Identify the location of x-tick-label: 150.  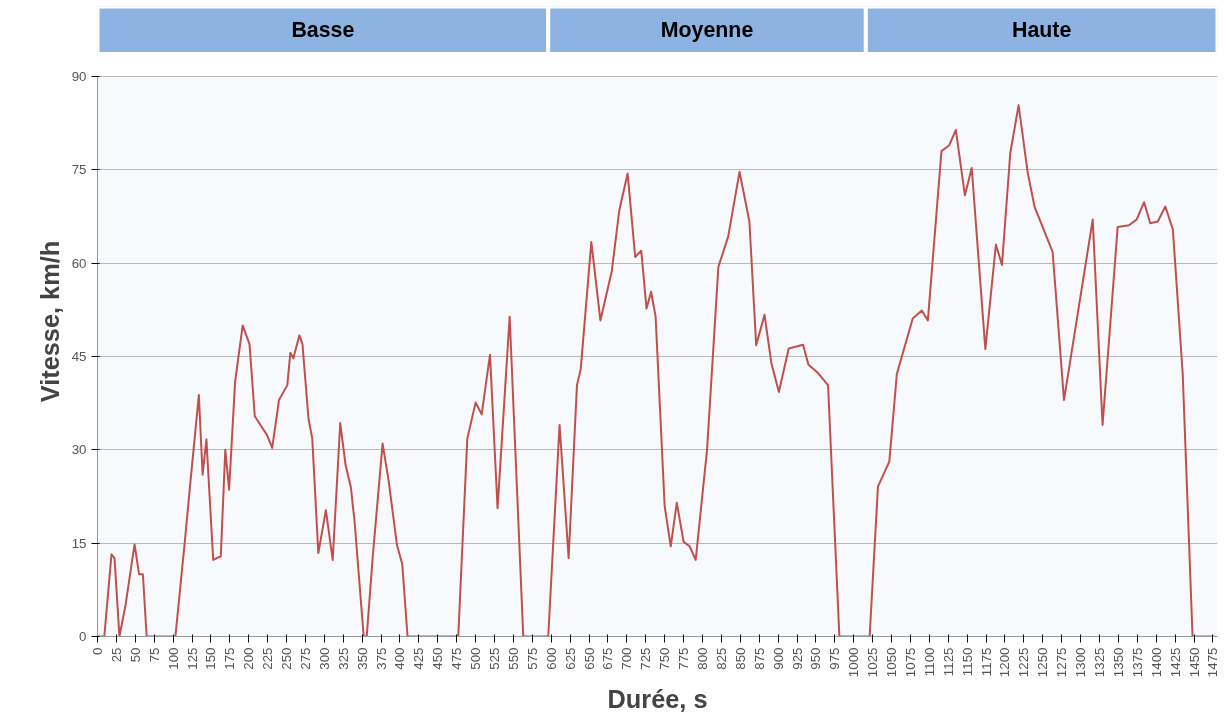
(211, 658).